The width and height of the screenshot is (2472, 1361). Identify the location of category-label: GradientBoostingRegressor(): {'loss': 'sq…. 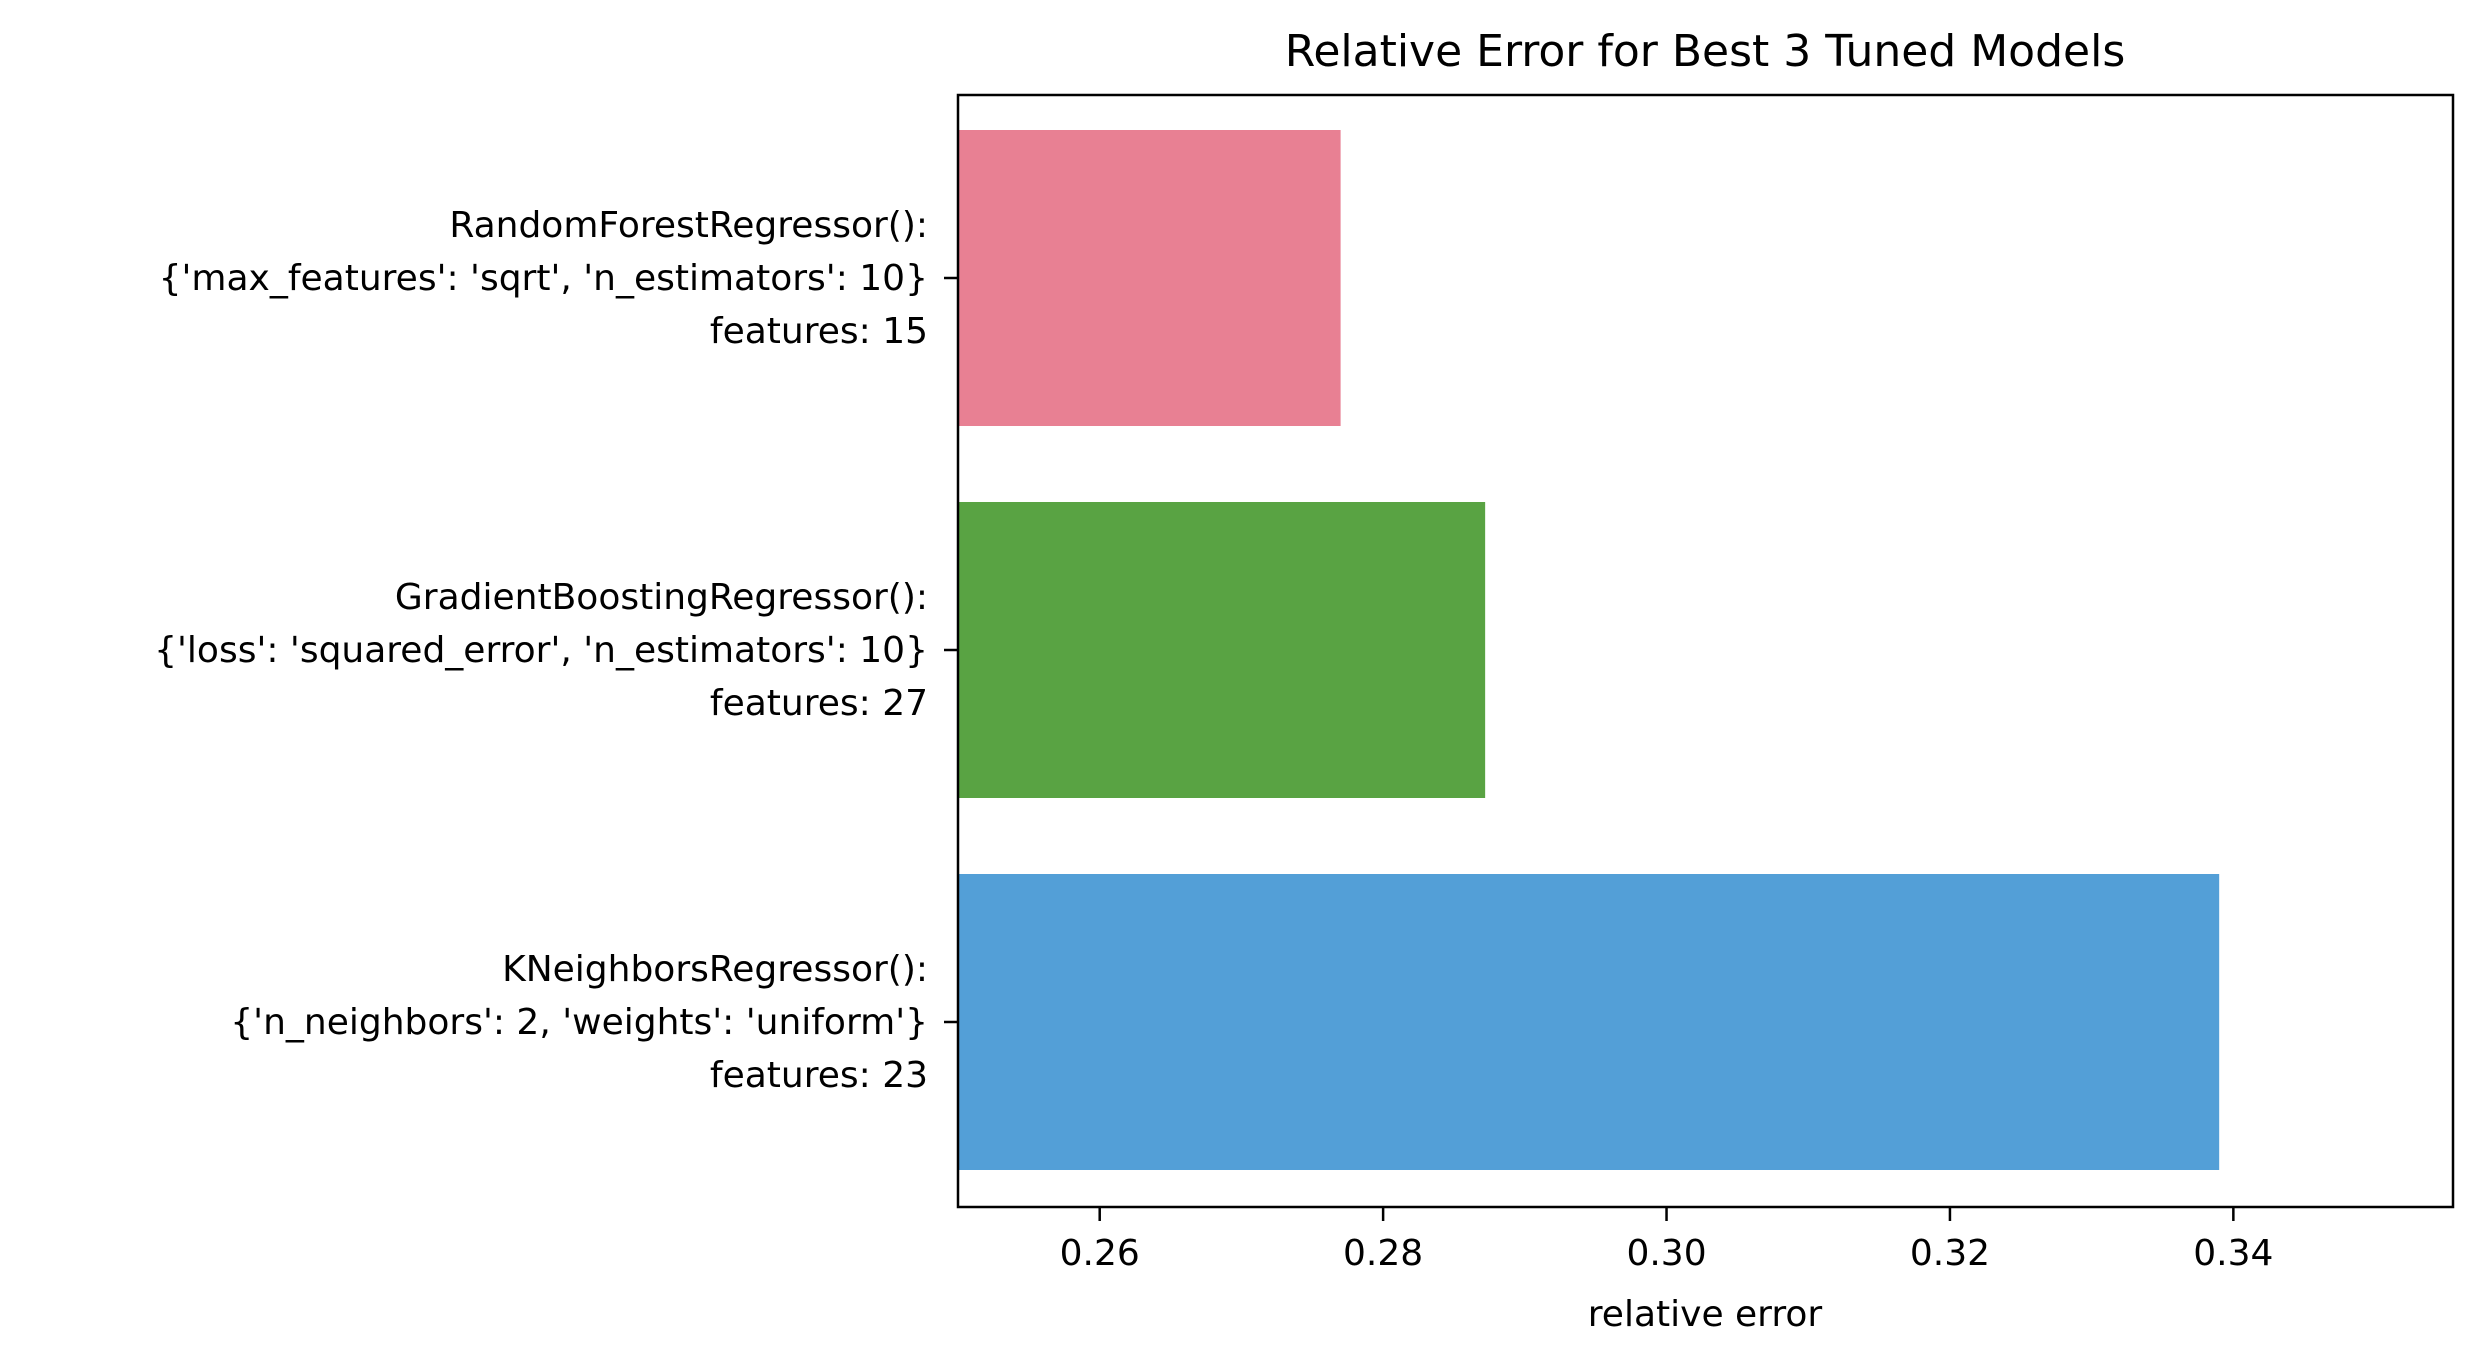
(541, 650).